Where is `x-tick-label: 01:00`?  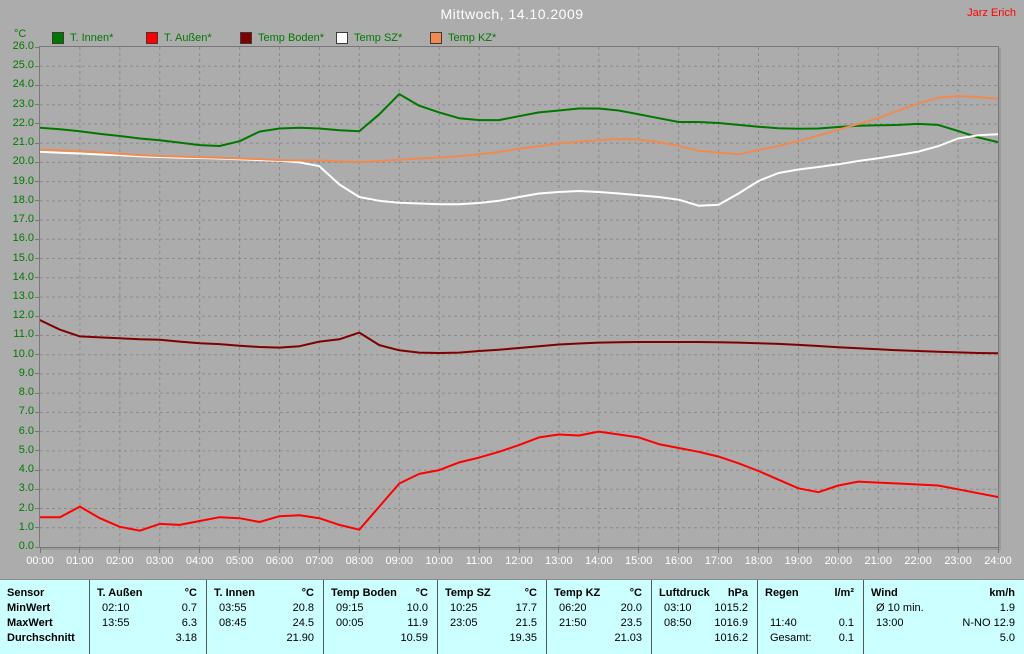 x-tick-label: 01:00 is located at coordinates (80, 561).